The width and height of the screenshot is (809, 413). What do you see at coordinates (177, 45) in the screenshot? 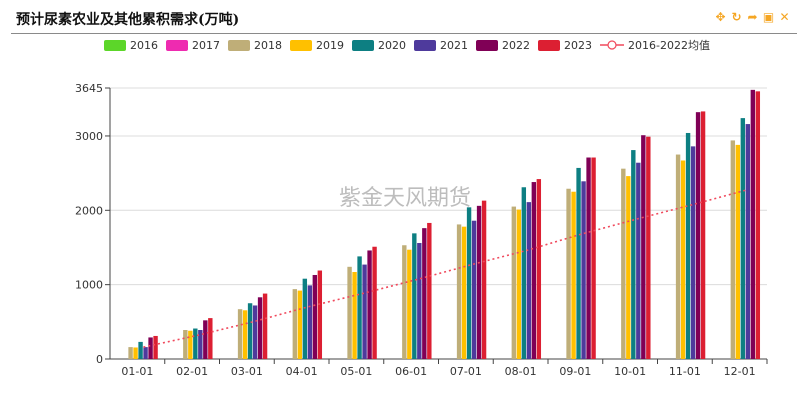
I see `legend-swatch-2017` at bounding box center [177, 45].